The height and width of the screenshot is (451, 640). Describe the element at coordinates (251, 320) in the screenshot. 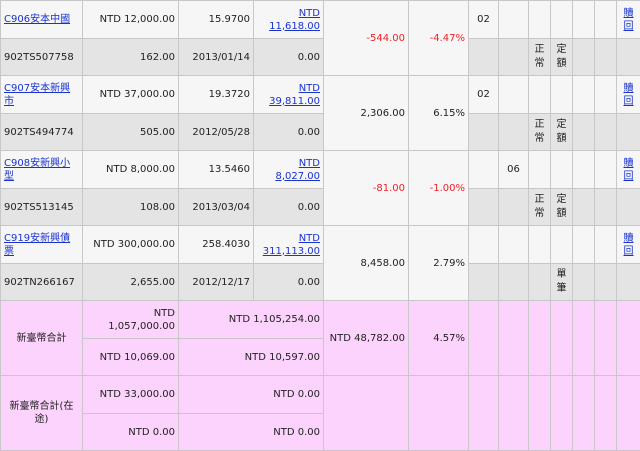

I see `totals-market-value: NTD 1,105,254.00` at that location.